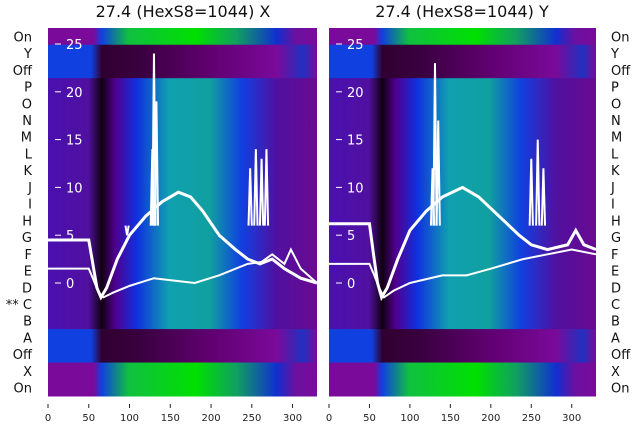 The height and width of the screenshot is (444, 640). Describe the element at coordinates (27, 221) in the screenshot. I see `row-label: H` at that location.